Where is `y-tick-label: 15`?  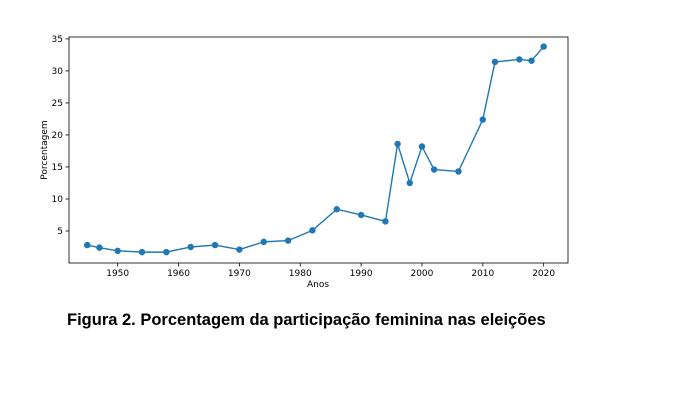
y-tick-label: 15 is located at coordinates (57, 168).